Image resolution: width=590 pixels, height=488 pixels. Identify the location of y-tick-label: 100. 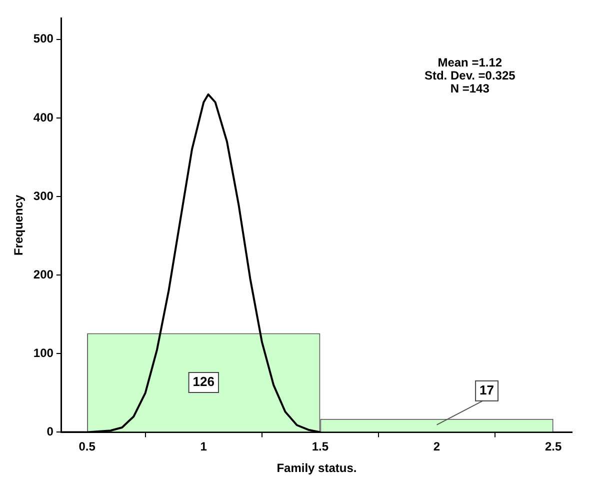
(43, 353).